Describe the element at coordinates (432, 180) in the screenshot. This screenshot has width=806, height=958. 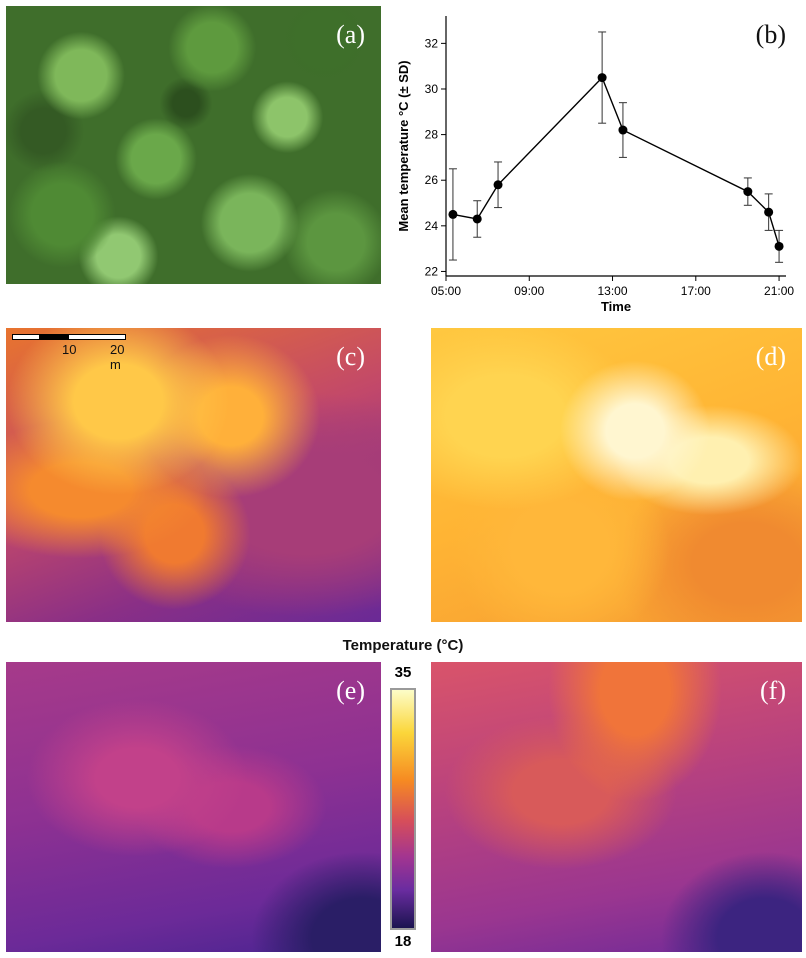
I see `y-tick-label: 26` at that location.